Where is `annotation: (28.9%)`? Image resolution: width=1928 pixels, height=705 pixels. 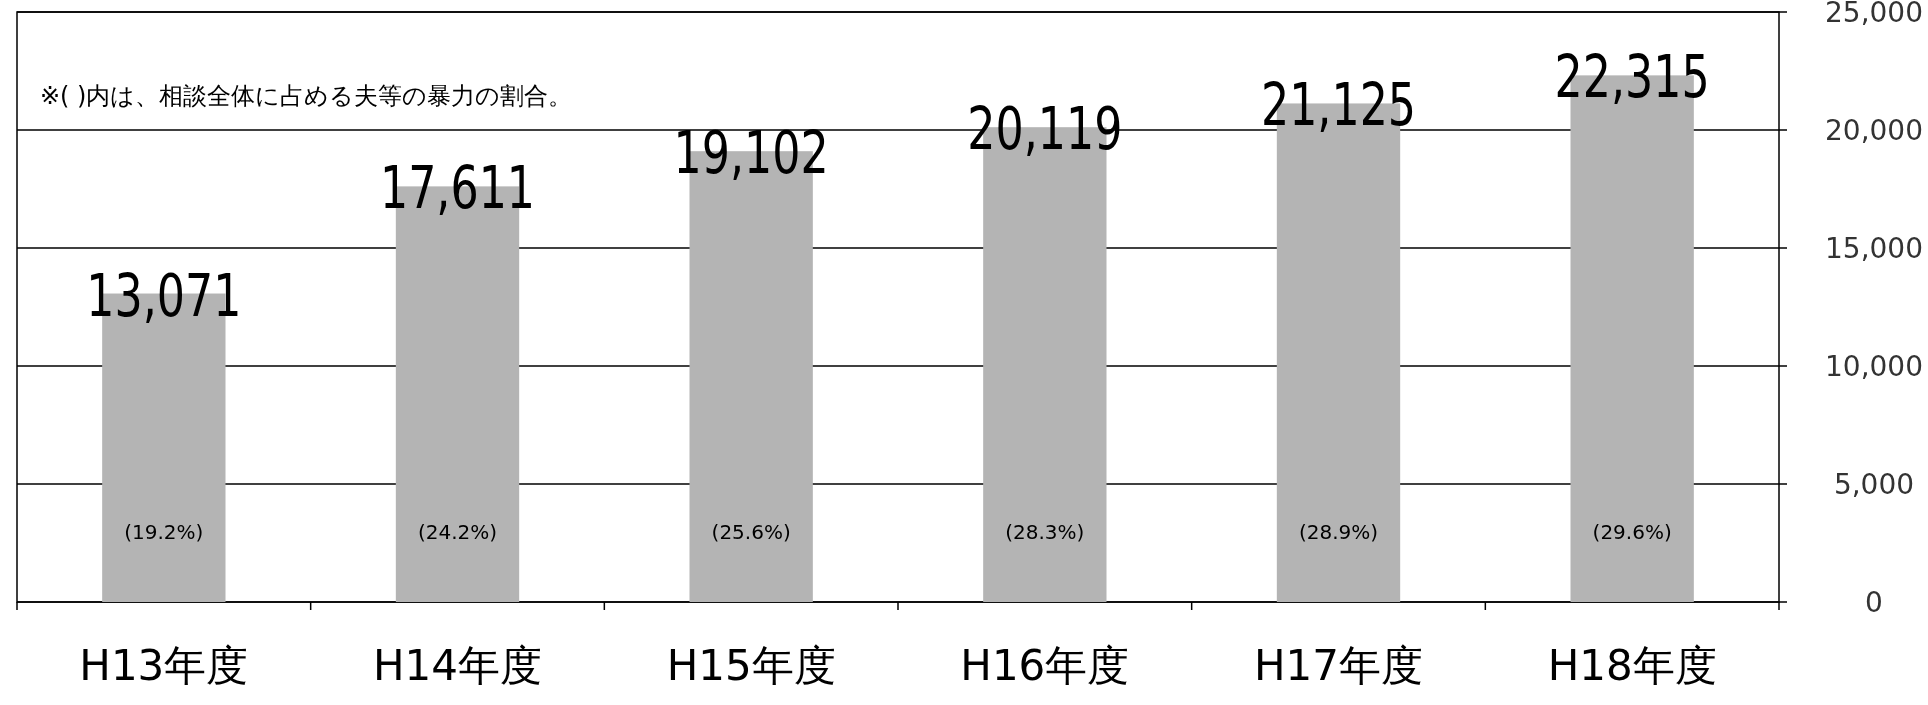 annotation: (28.9%) is located at coordinates (1338, 532).